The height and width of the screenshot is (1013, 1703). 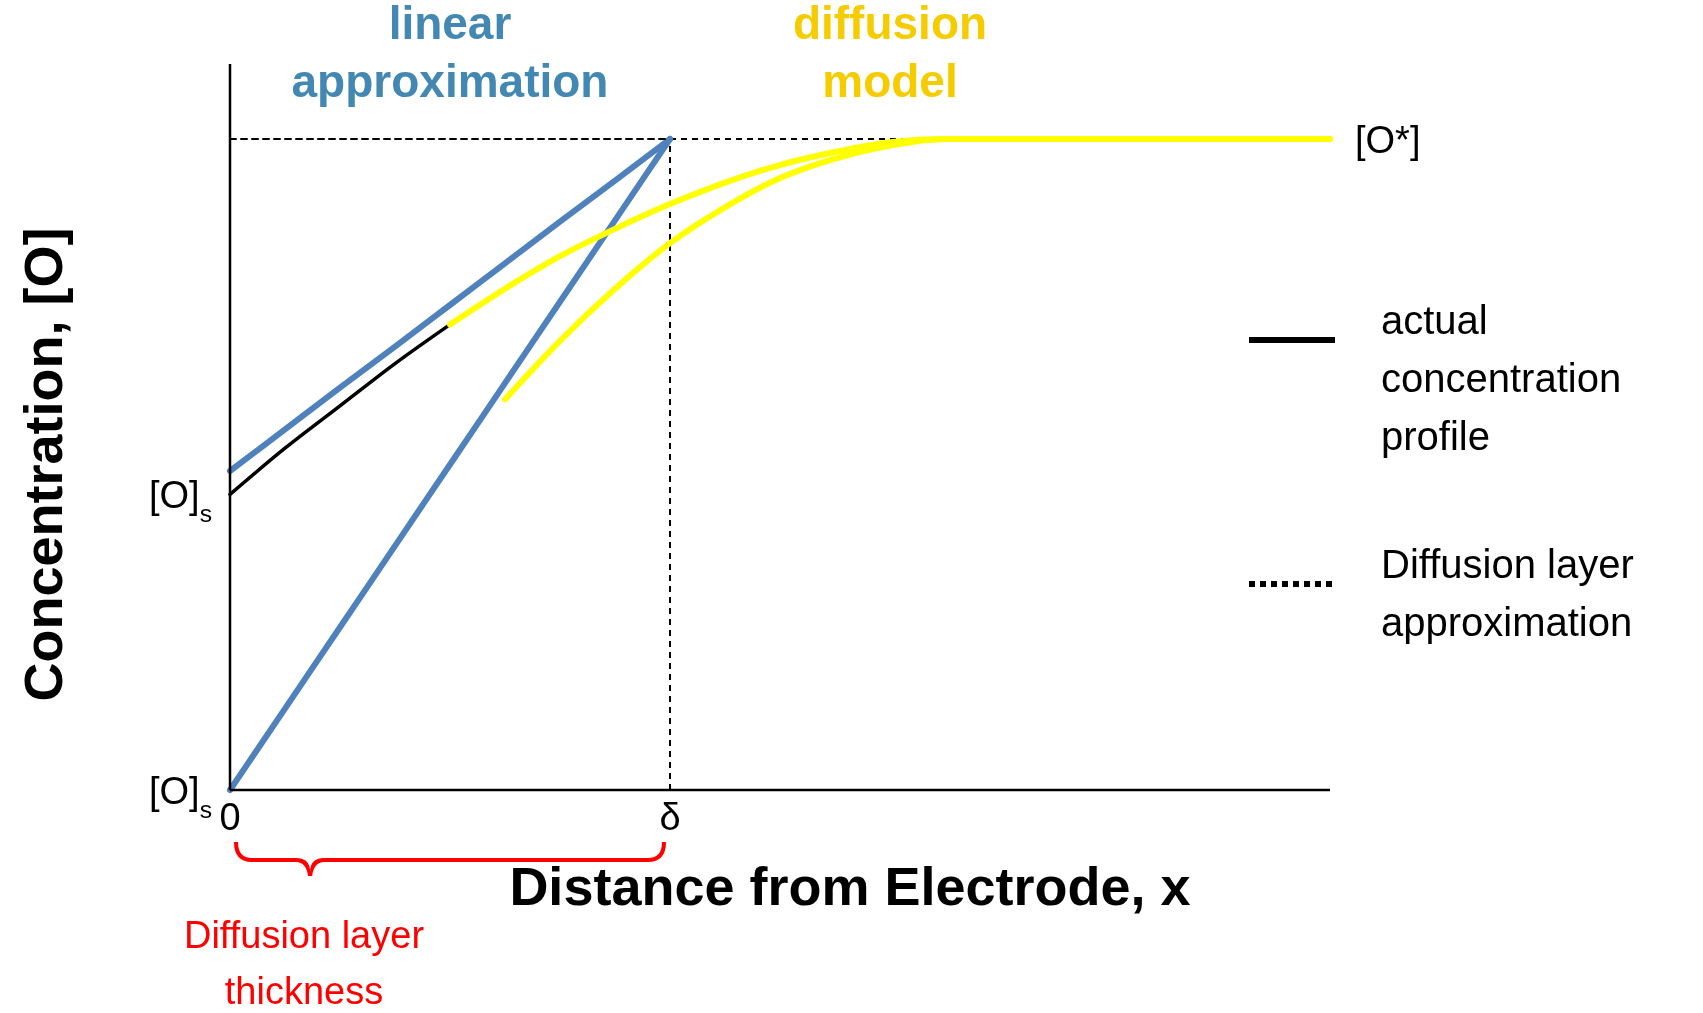 What do you see at coordinates (670, 817) in the screenshot?
I see `x-tick-label: δ` at bounding box center [670, 817].